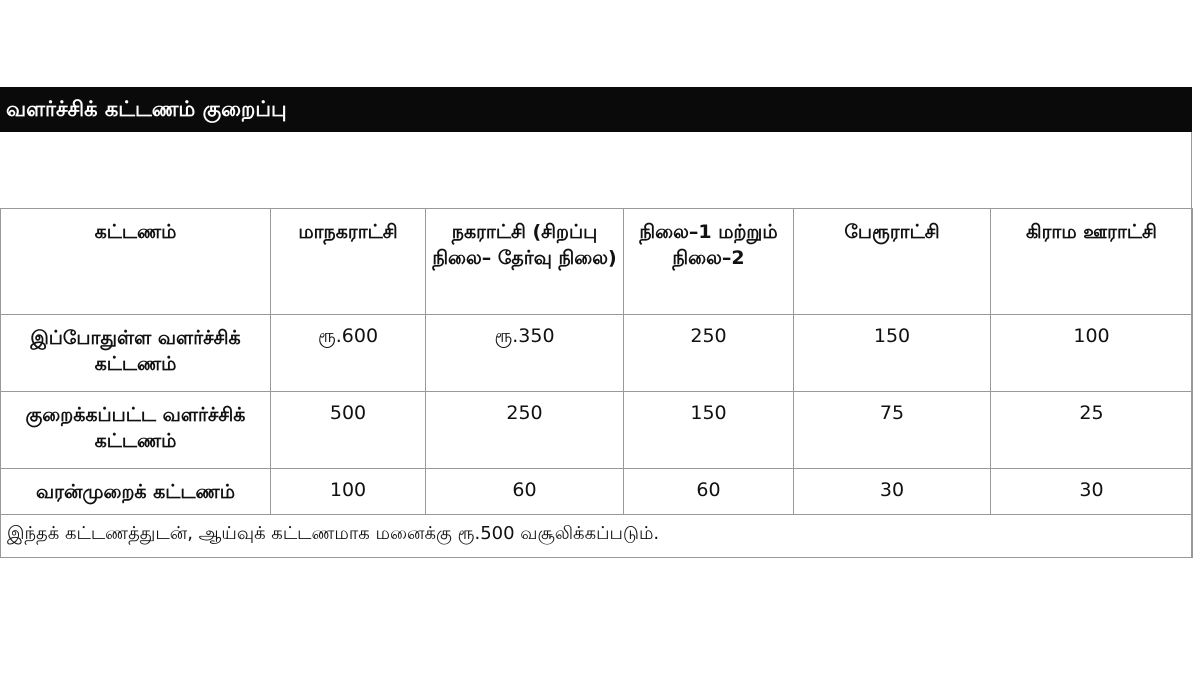  What do you see at coordinates (1091, 261) in the screenshot?
I see `header-village-panchayat: கிராம ஊராட்சி` at bounding box center [1091, 261].